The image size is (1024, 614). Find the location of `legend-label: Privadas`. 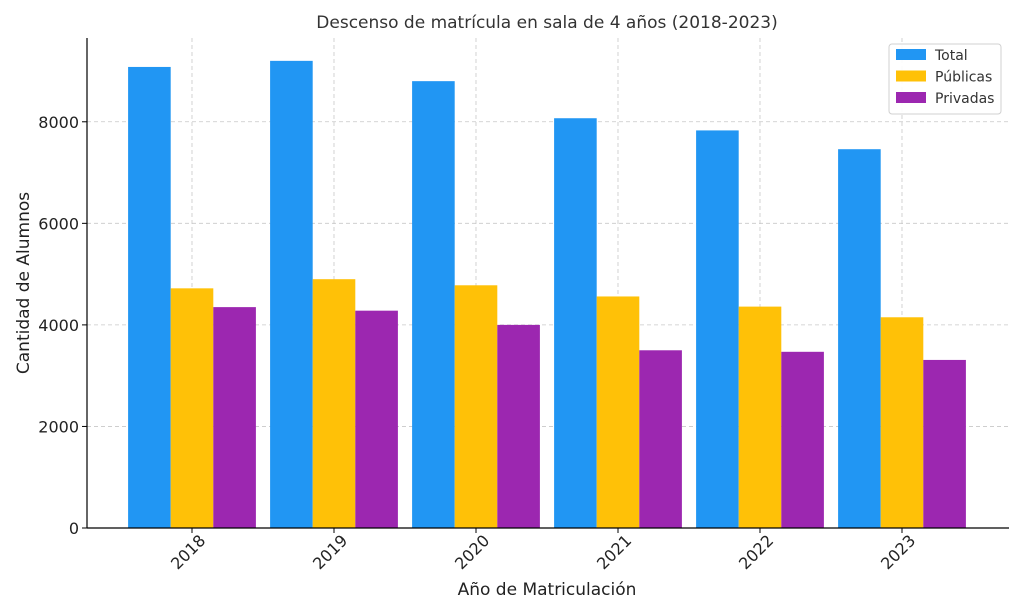

legend-label: Privadas is located at coordinates (964, 99).